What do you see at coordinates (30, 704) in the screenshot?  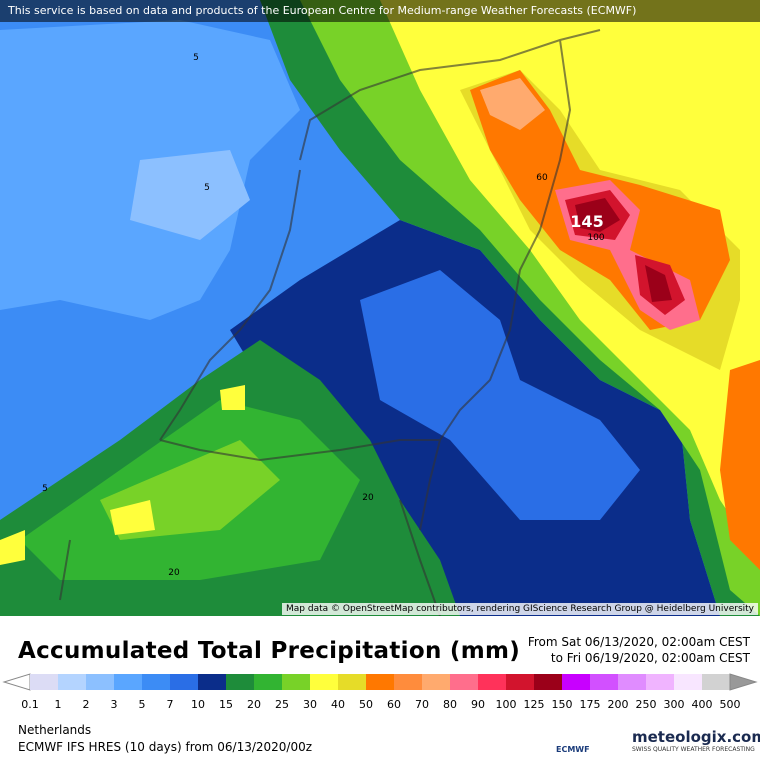 I see `scale-label: 0.1` at bounding box center [30, 704].